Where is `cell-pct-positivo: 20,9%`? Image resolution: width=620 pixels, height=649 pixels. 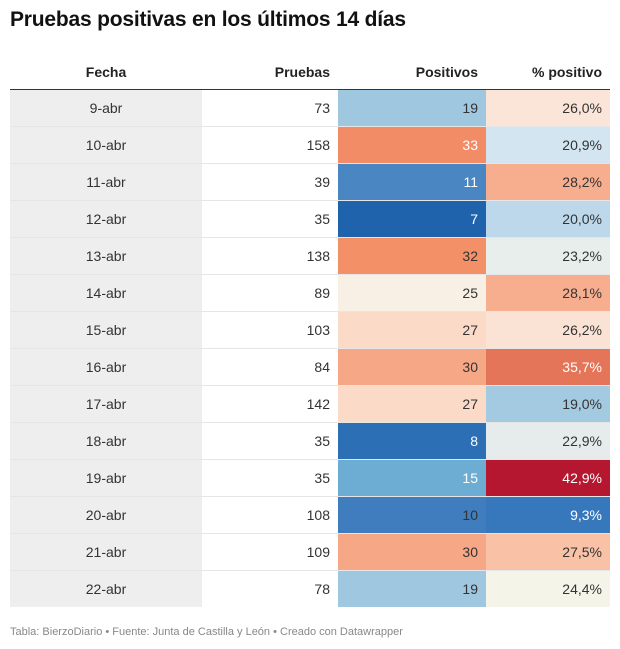 cell-pct-positivo: 20,9% is located at coordinates (548, 145).